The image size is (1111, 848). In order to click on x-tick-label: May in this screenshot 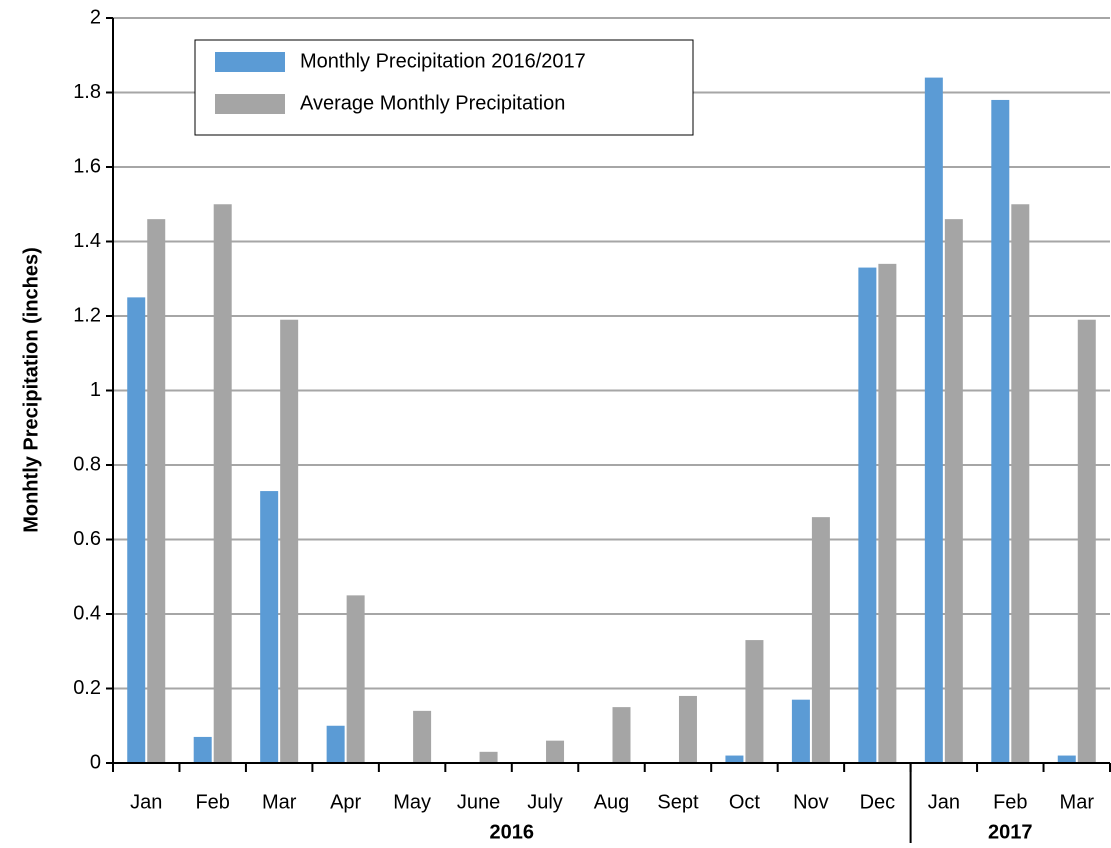, I will do `click(412, 802)`.